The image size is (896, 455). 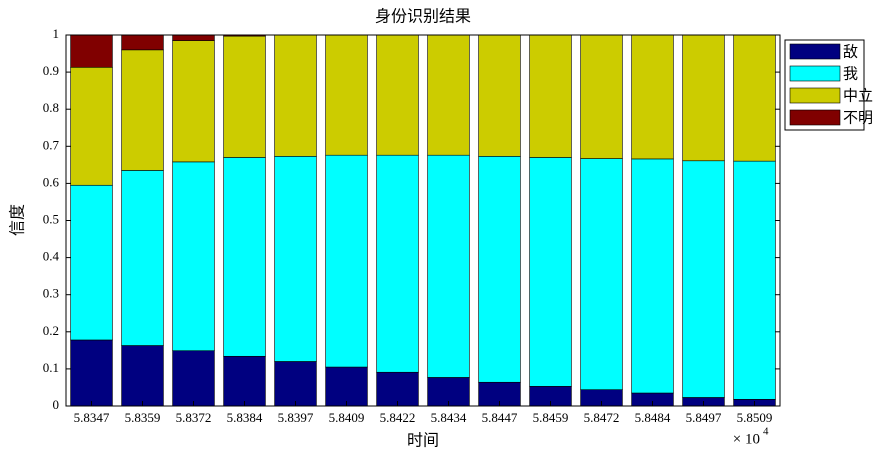 I want to click on x-tick-label: 5.8372, so click(x=194, y=417).